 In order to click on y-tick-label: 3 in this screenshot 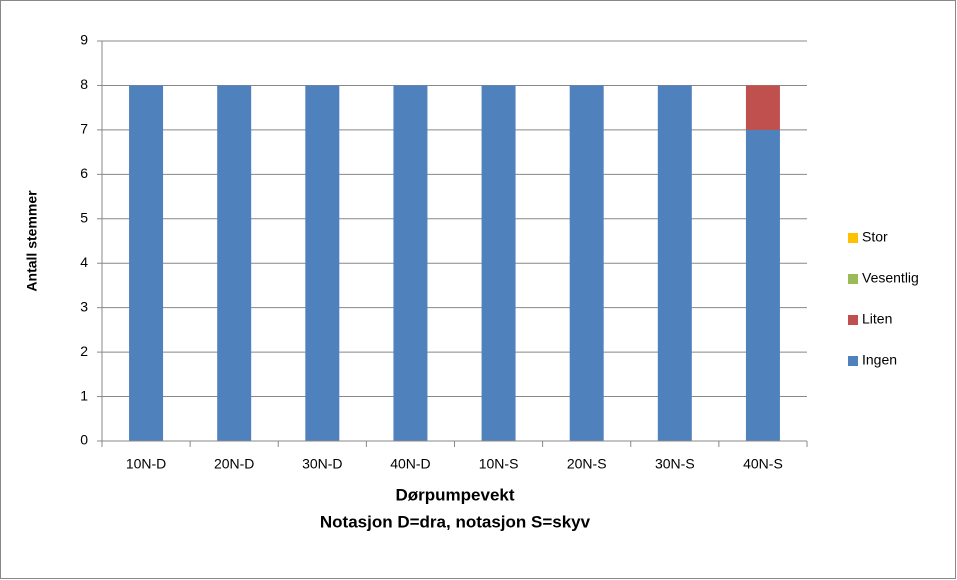, I will do `click(84, 306)`.